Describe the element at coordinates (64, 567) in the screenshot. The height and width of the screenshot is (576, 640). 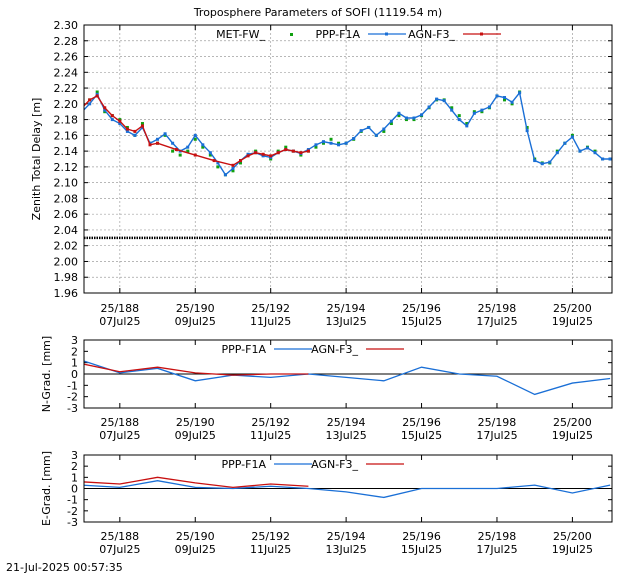
I see `timestamp: 21-Jul-2025 00:57:35` at that location.